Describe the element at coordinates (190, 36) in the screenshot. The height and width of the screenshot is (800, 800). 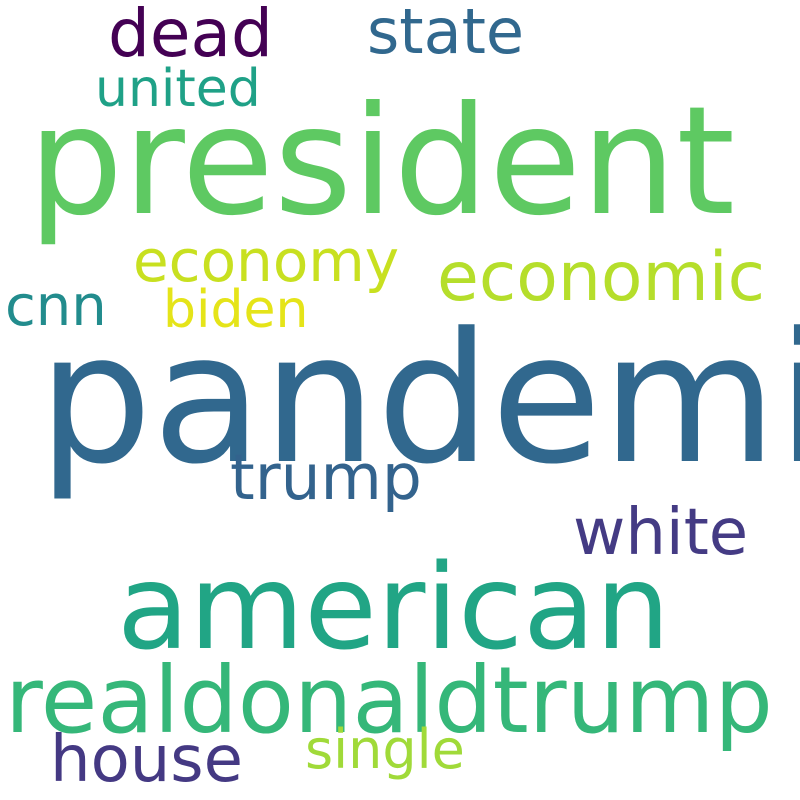
I see `word-dead: dead` at that location.